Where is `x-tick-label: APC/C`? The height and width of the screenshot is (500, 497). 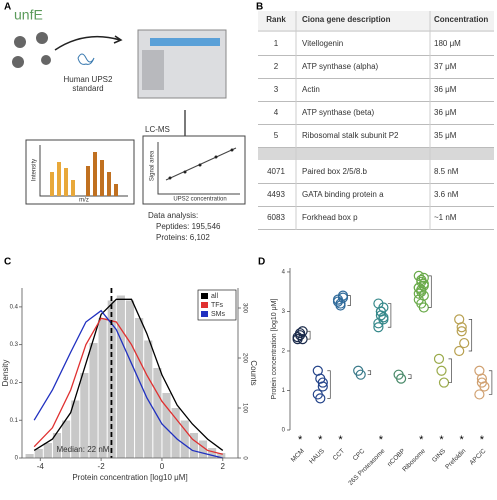 x-tick-label: APC/C is located at coordinates (478, 456).